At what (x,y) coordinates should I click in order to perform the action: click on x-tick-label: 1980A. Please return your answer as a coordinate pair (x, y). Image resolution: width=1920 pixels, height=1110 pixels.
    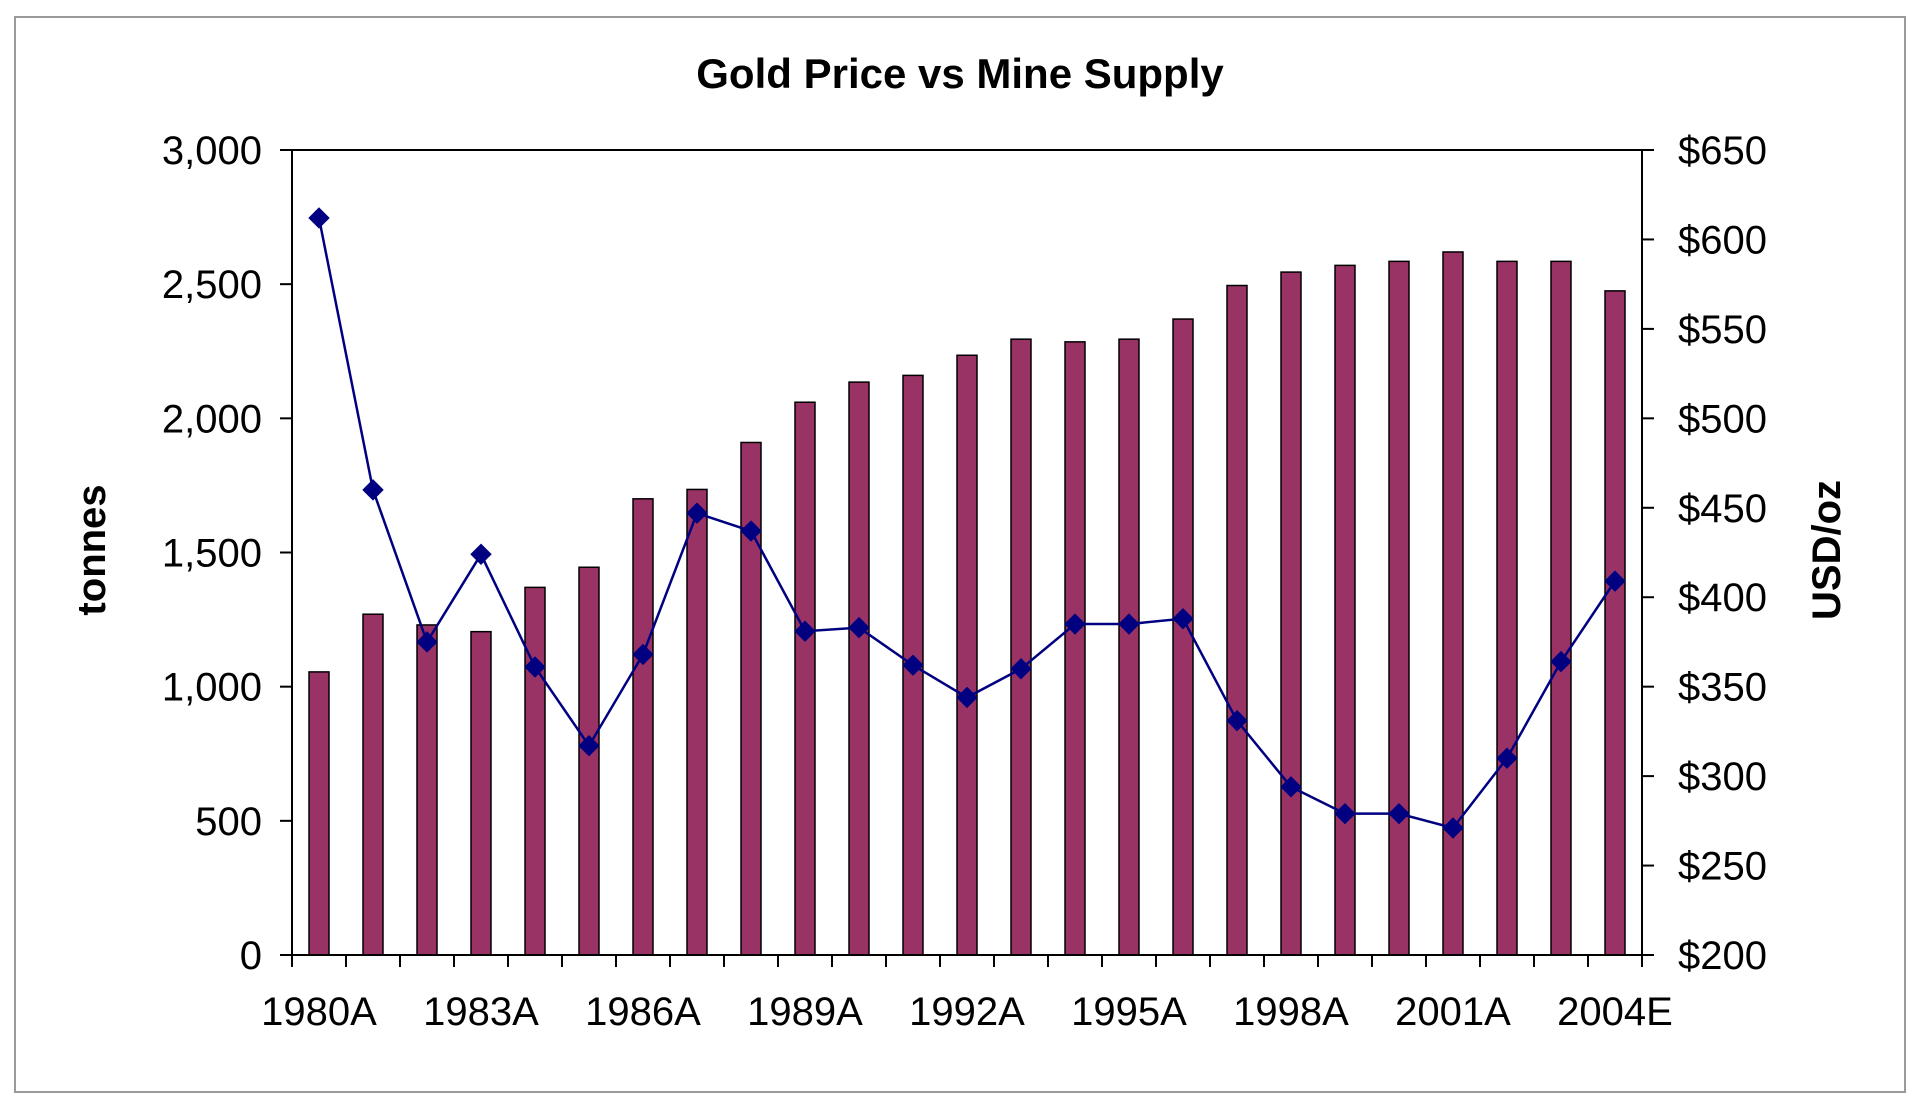
    Looking at the image, I should click on (319, 1012).